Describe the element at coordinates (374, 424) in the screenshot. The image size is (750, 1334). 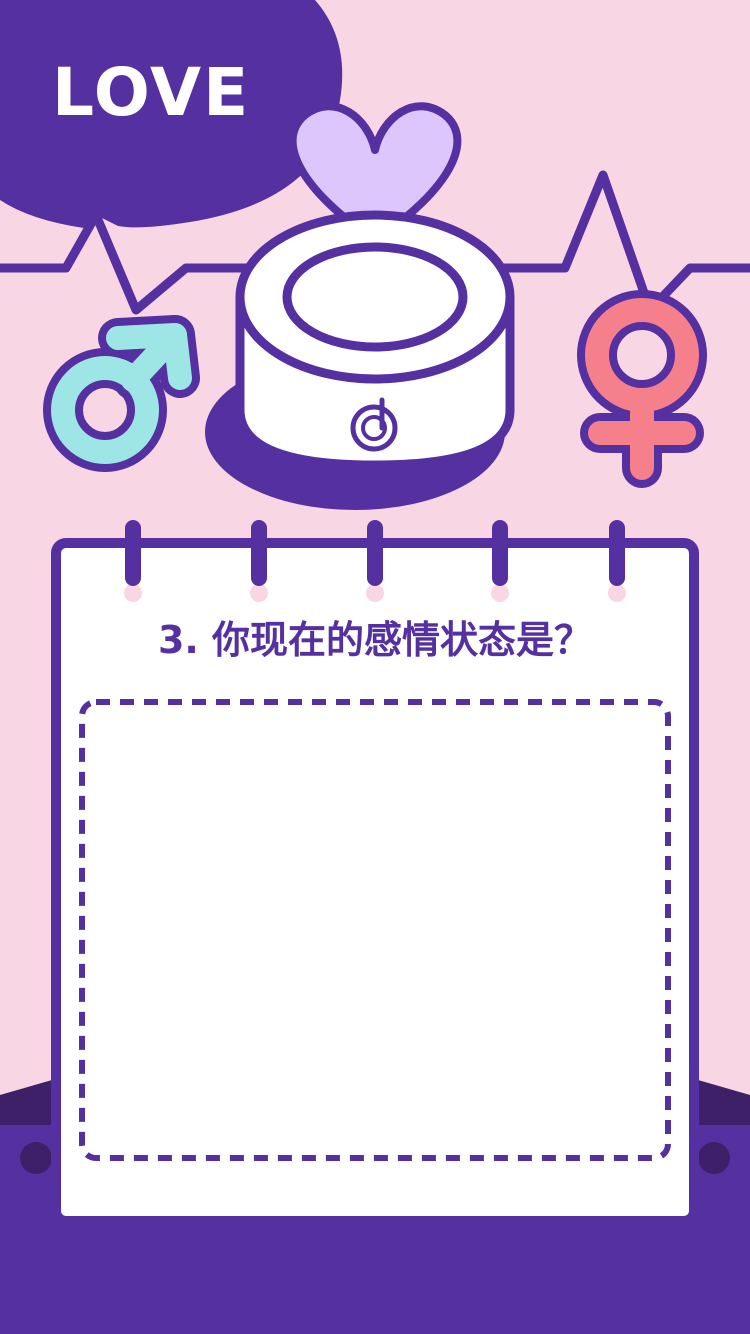
I see `music-note-logo-icon` at that location.